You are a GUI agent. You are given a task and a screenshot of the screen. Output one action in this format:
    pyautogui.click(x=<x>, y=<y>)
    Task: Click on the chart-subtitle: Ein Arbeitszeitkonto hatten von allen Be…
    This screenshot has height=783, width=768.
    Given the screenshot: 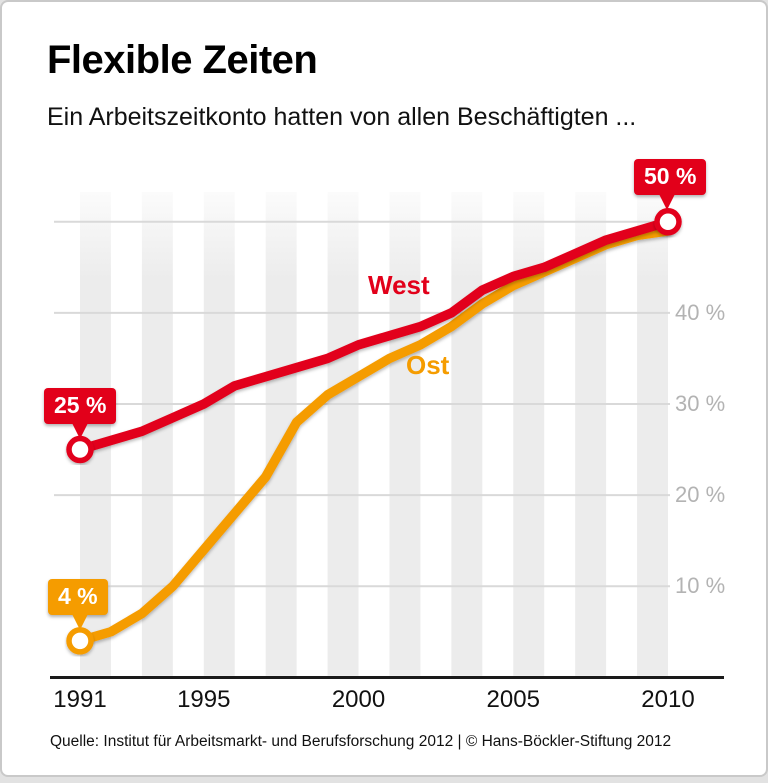 What is the action you would take?
    pyautogui.click(x=342, y=117)
    